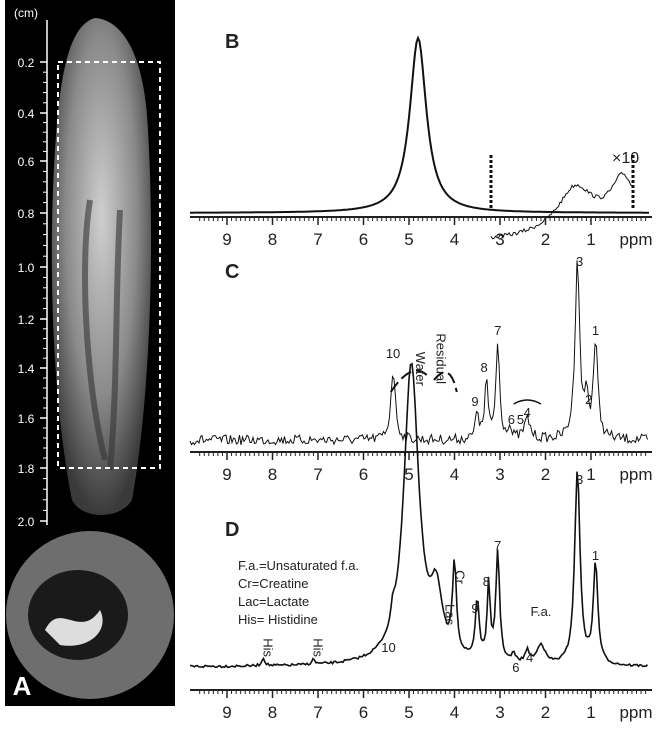 The width and height of the screenshot is (664, 744). What do you see at coordinates (26, 522) in the screenshot?
I see `ruler-label: 2.0` at bounding box center [26, 522].